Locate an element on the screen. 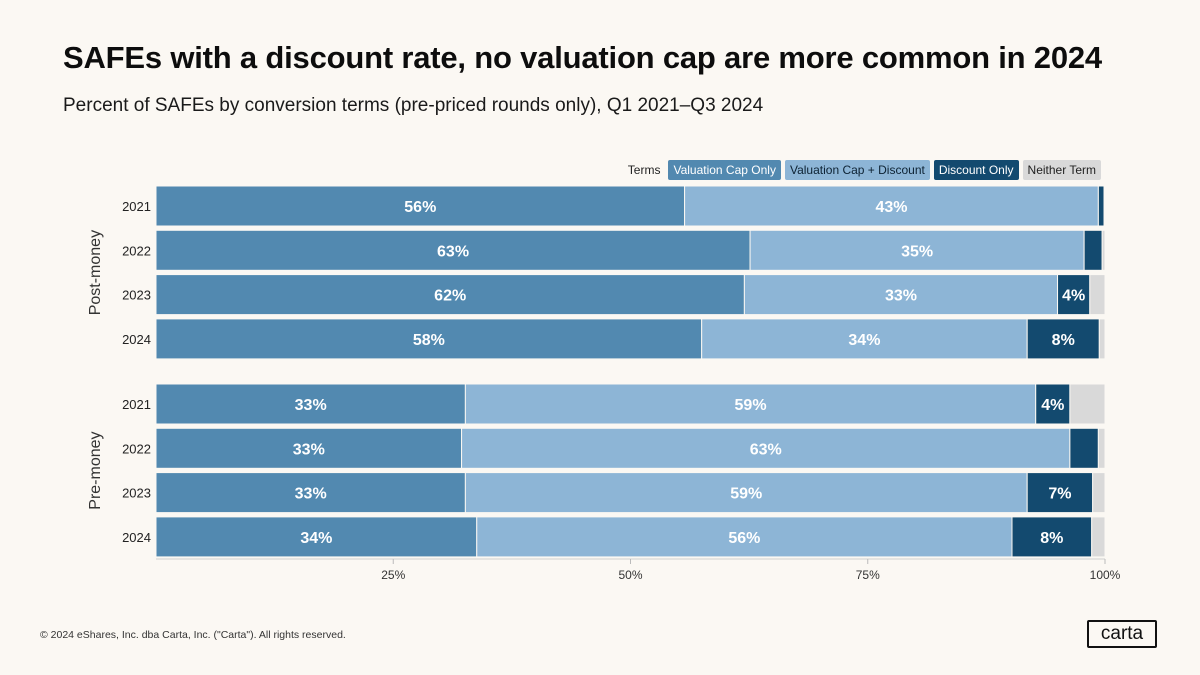 This screenshot has height=675, width=1200. data-label-pre-money-2021-valuation-cap-discount: 59% is located at coordinates (751, 405).